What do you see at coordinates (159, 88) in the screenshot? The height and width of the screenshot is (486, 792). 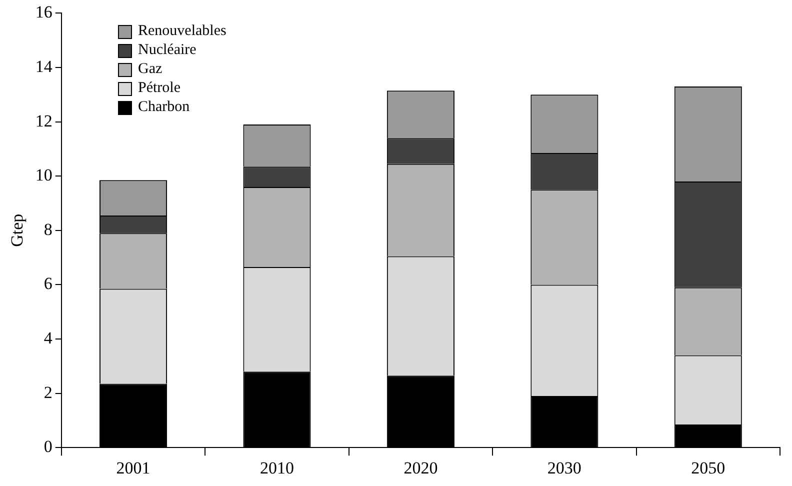 I see `legend-label: Pétrole` at bounding box center [159, 88].